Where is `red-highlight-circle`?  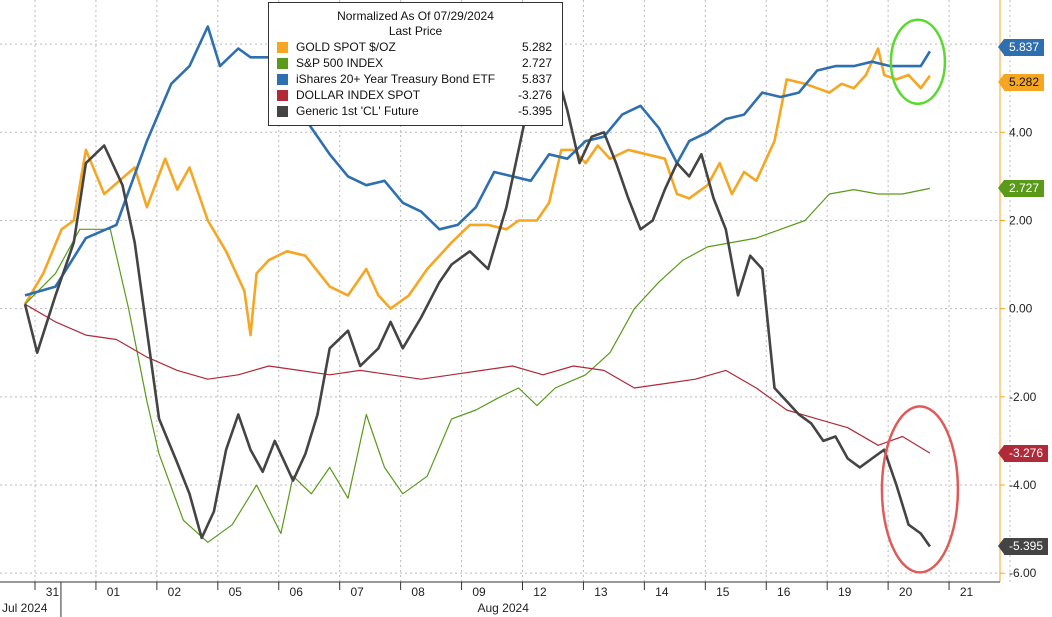
red-highlight-circle is located at coordinates (920, 489).